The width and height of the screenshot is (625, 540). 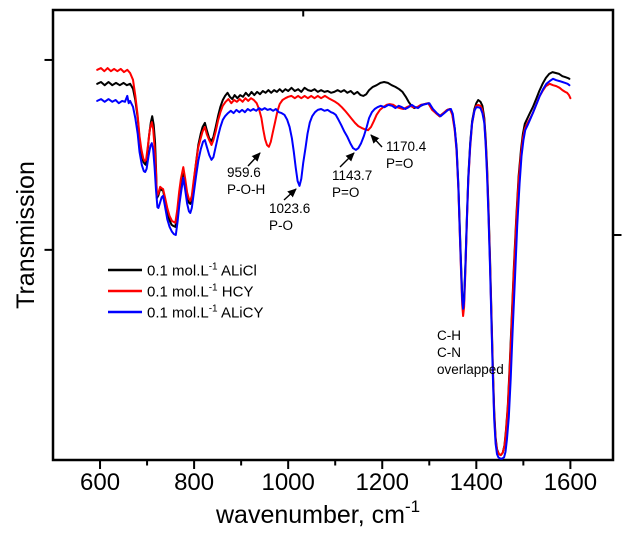 I want to click on y-axis-title: Transmission, so click(x=26, y=235).